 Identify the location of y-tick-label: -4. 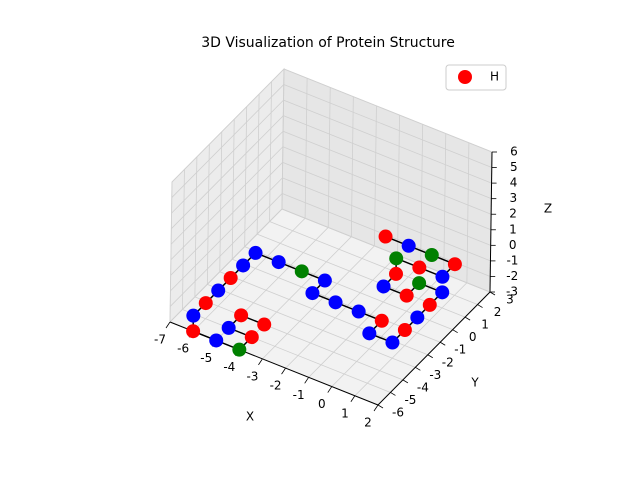
(423, 387).